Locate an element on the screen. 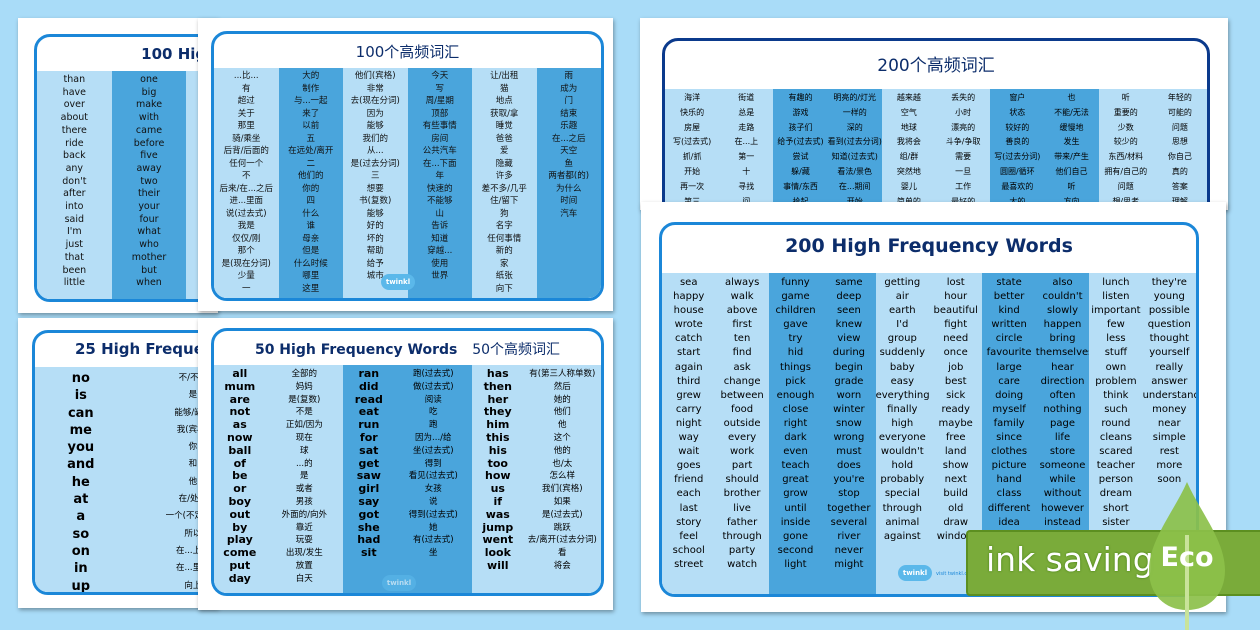  word-item: 看法/景色 is located at coordinates (855, 171).